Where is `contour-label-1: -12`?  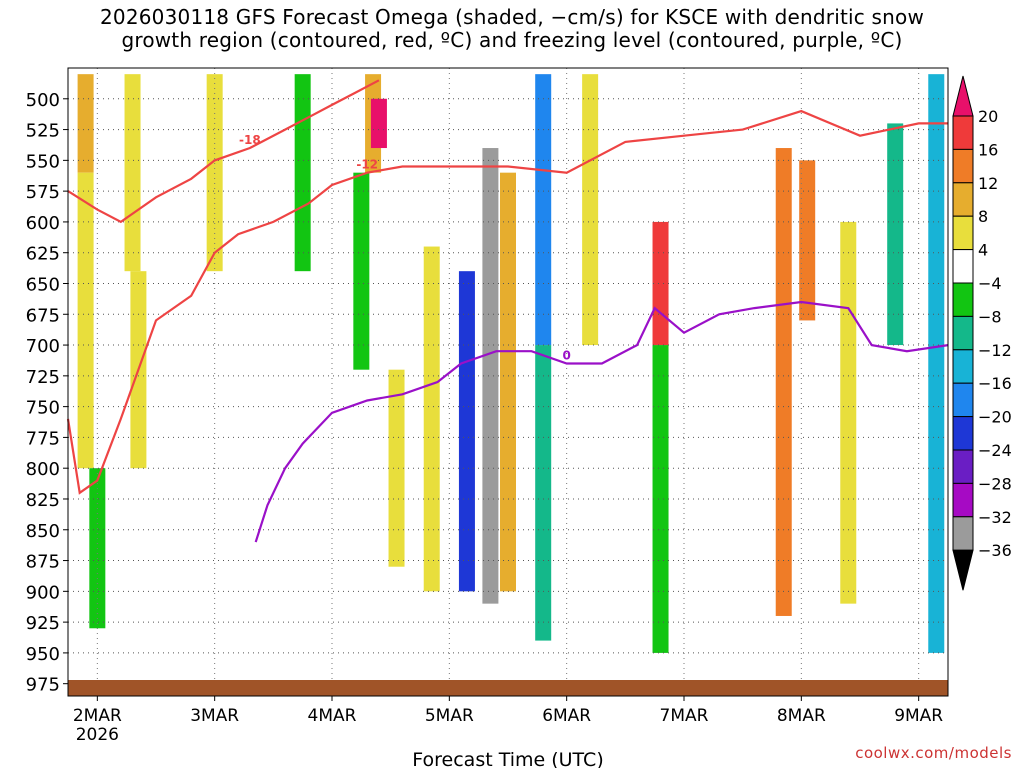 contour-label-1: -12 is located at coordinates (367, 165).